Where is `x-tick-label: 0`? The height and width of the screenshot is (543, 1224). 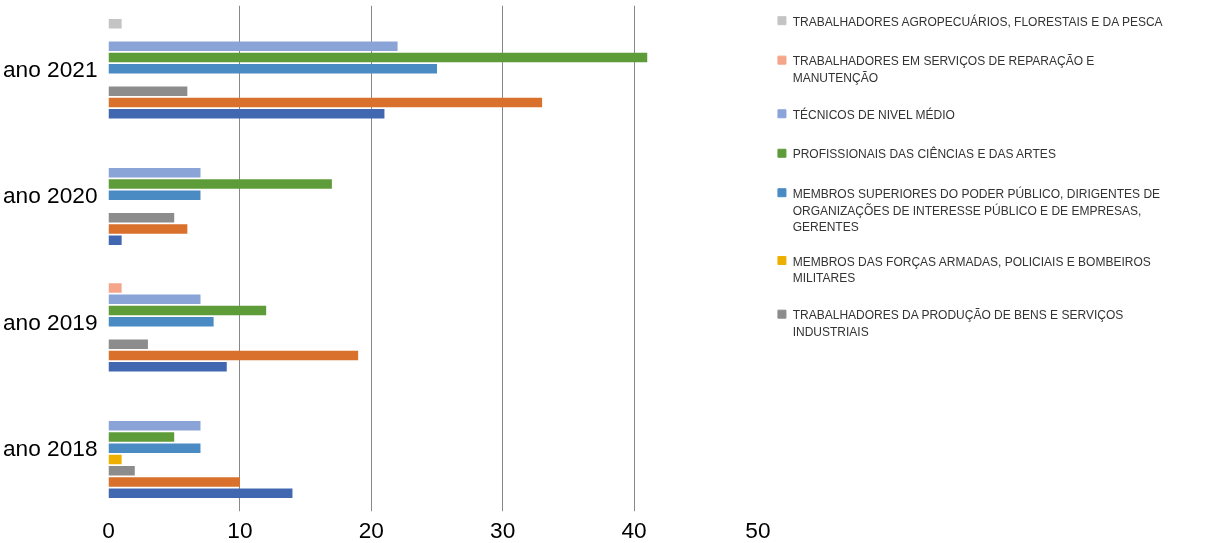
x-tick-label: 0 is located at coordinates (108, 529).